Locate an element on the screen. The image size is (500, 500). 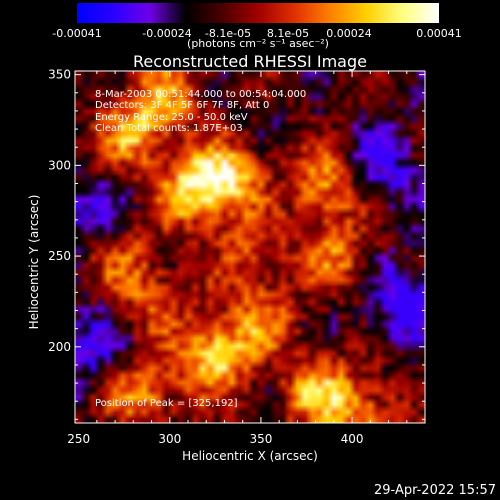
y-tick-label: 350 is located at coordinates (59, 75).